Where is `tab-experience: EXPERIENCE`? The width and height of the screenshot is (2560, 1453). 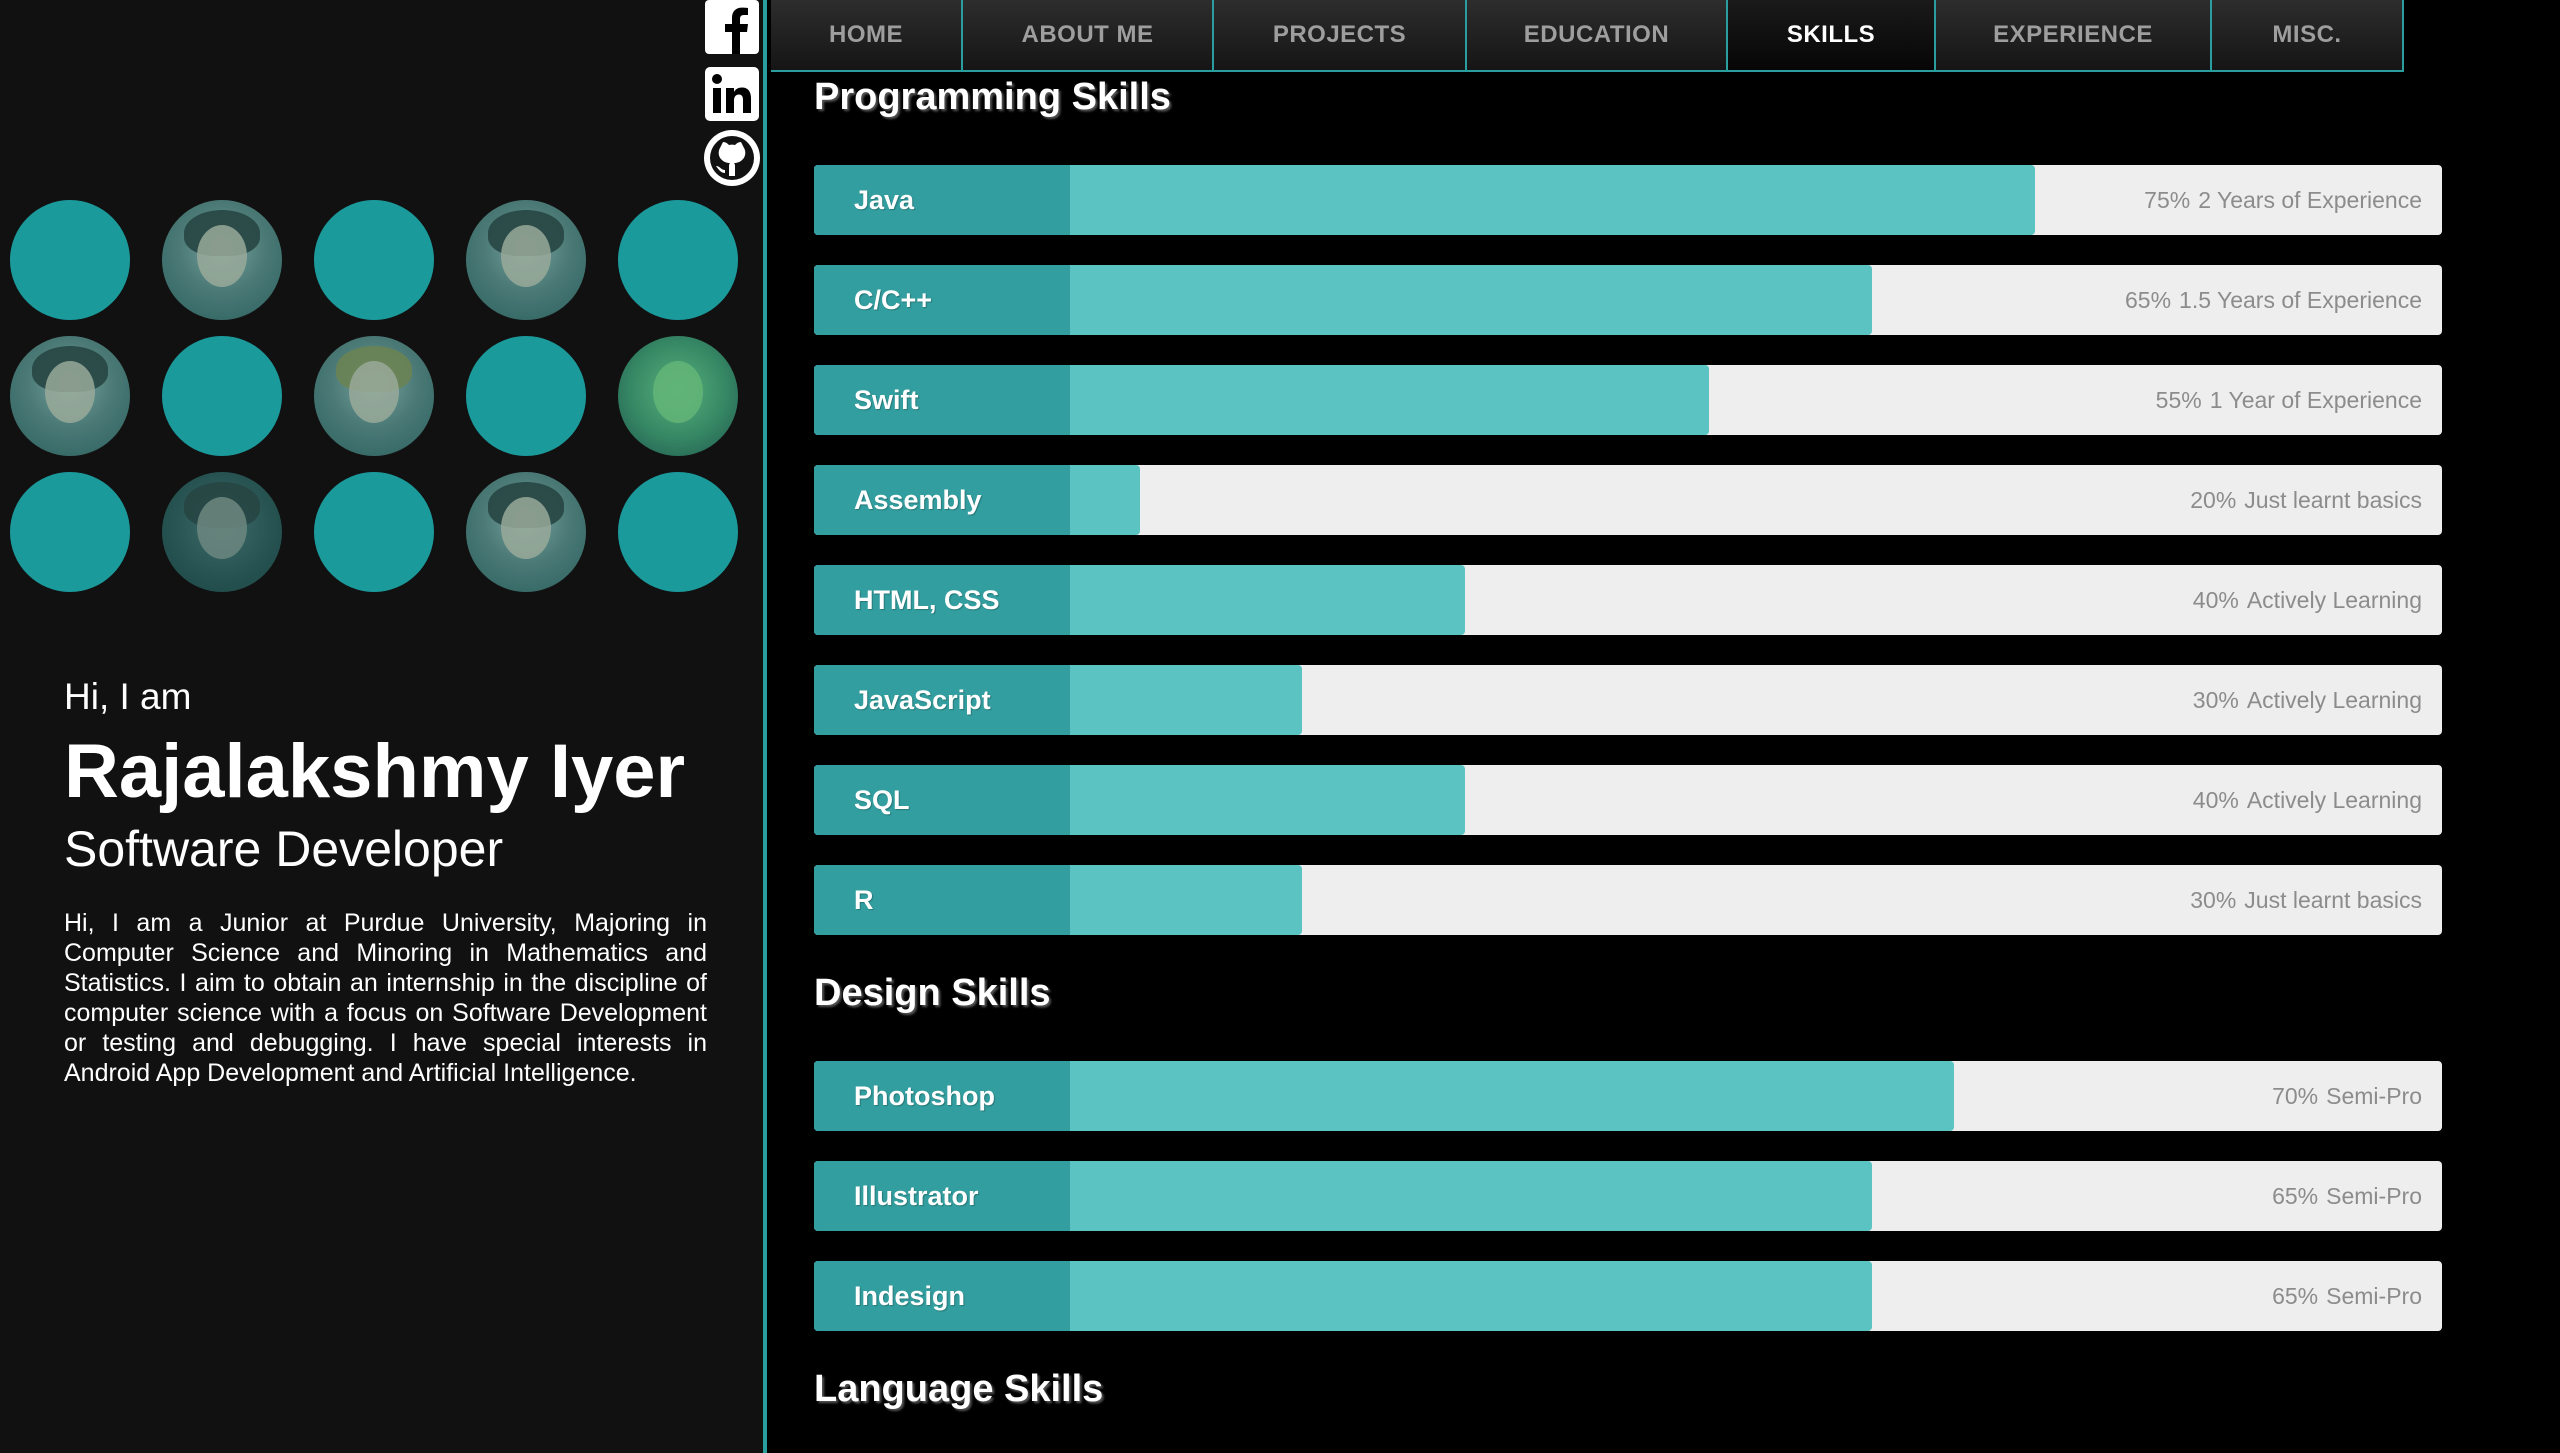 tab-experience: EXPERIENCE is located at coordinates (2074, 36).